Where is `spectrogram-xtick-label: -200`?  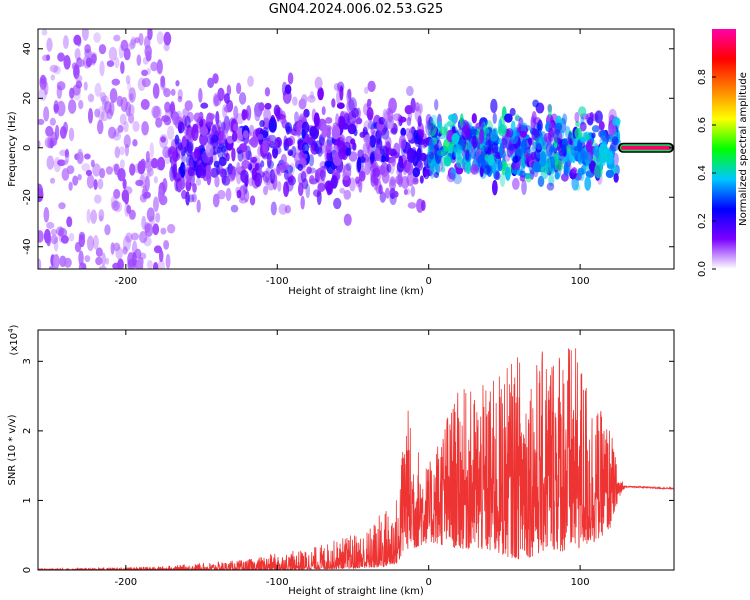
spectrogram-xtick-label: -200 is located at coordinates (125, 281).